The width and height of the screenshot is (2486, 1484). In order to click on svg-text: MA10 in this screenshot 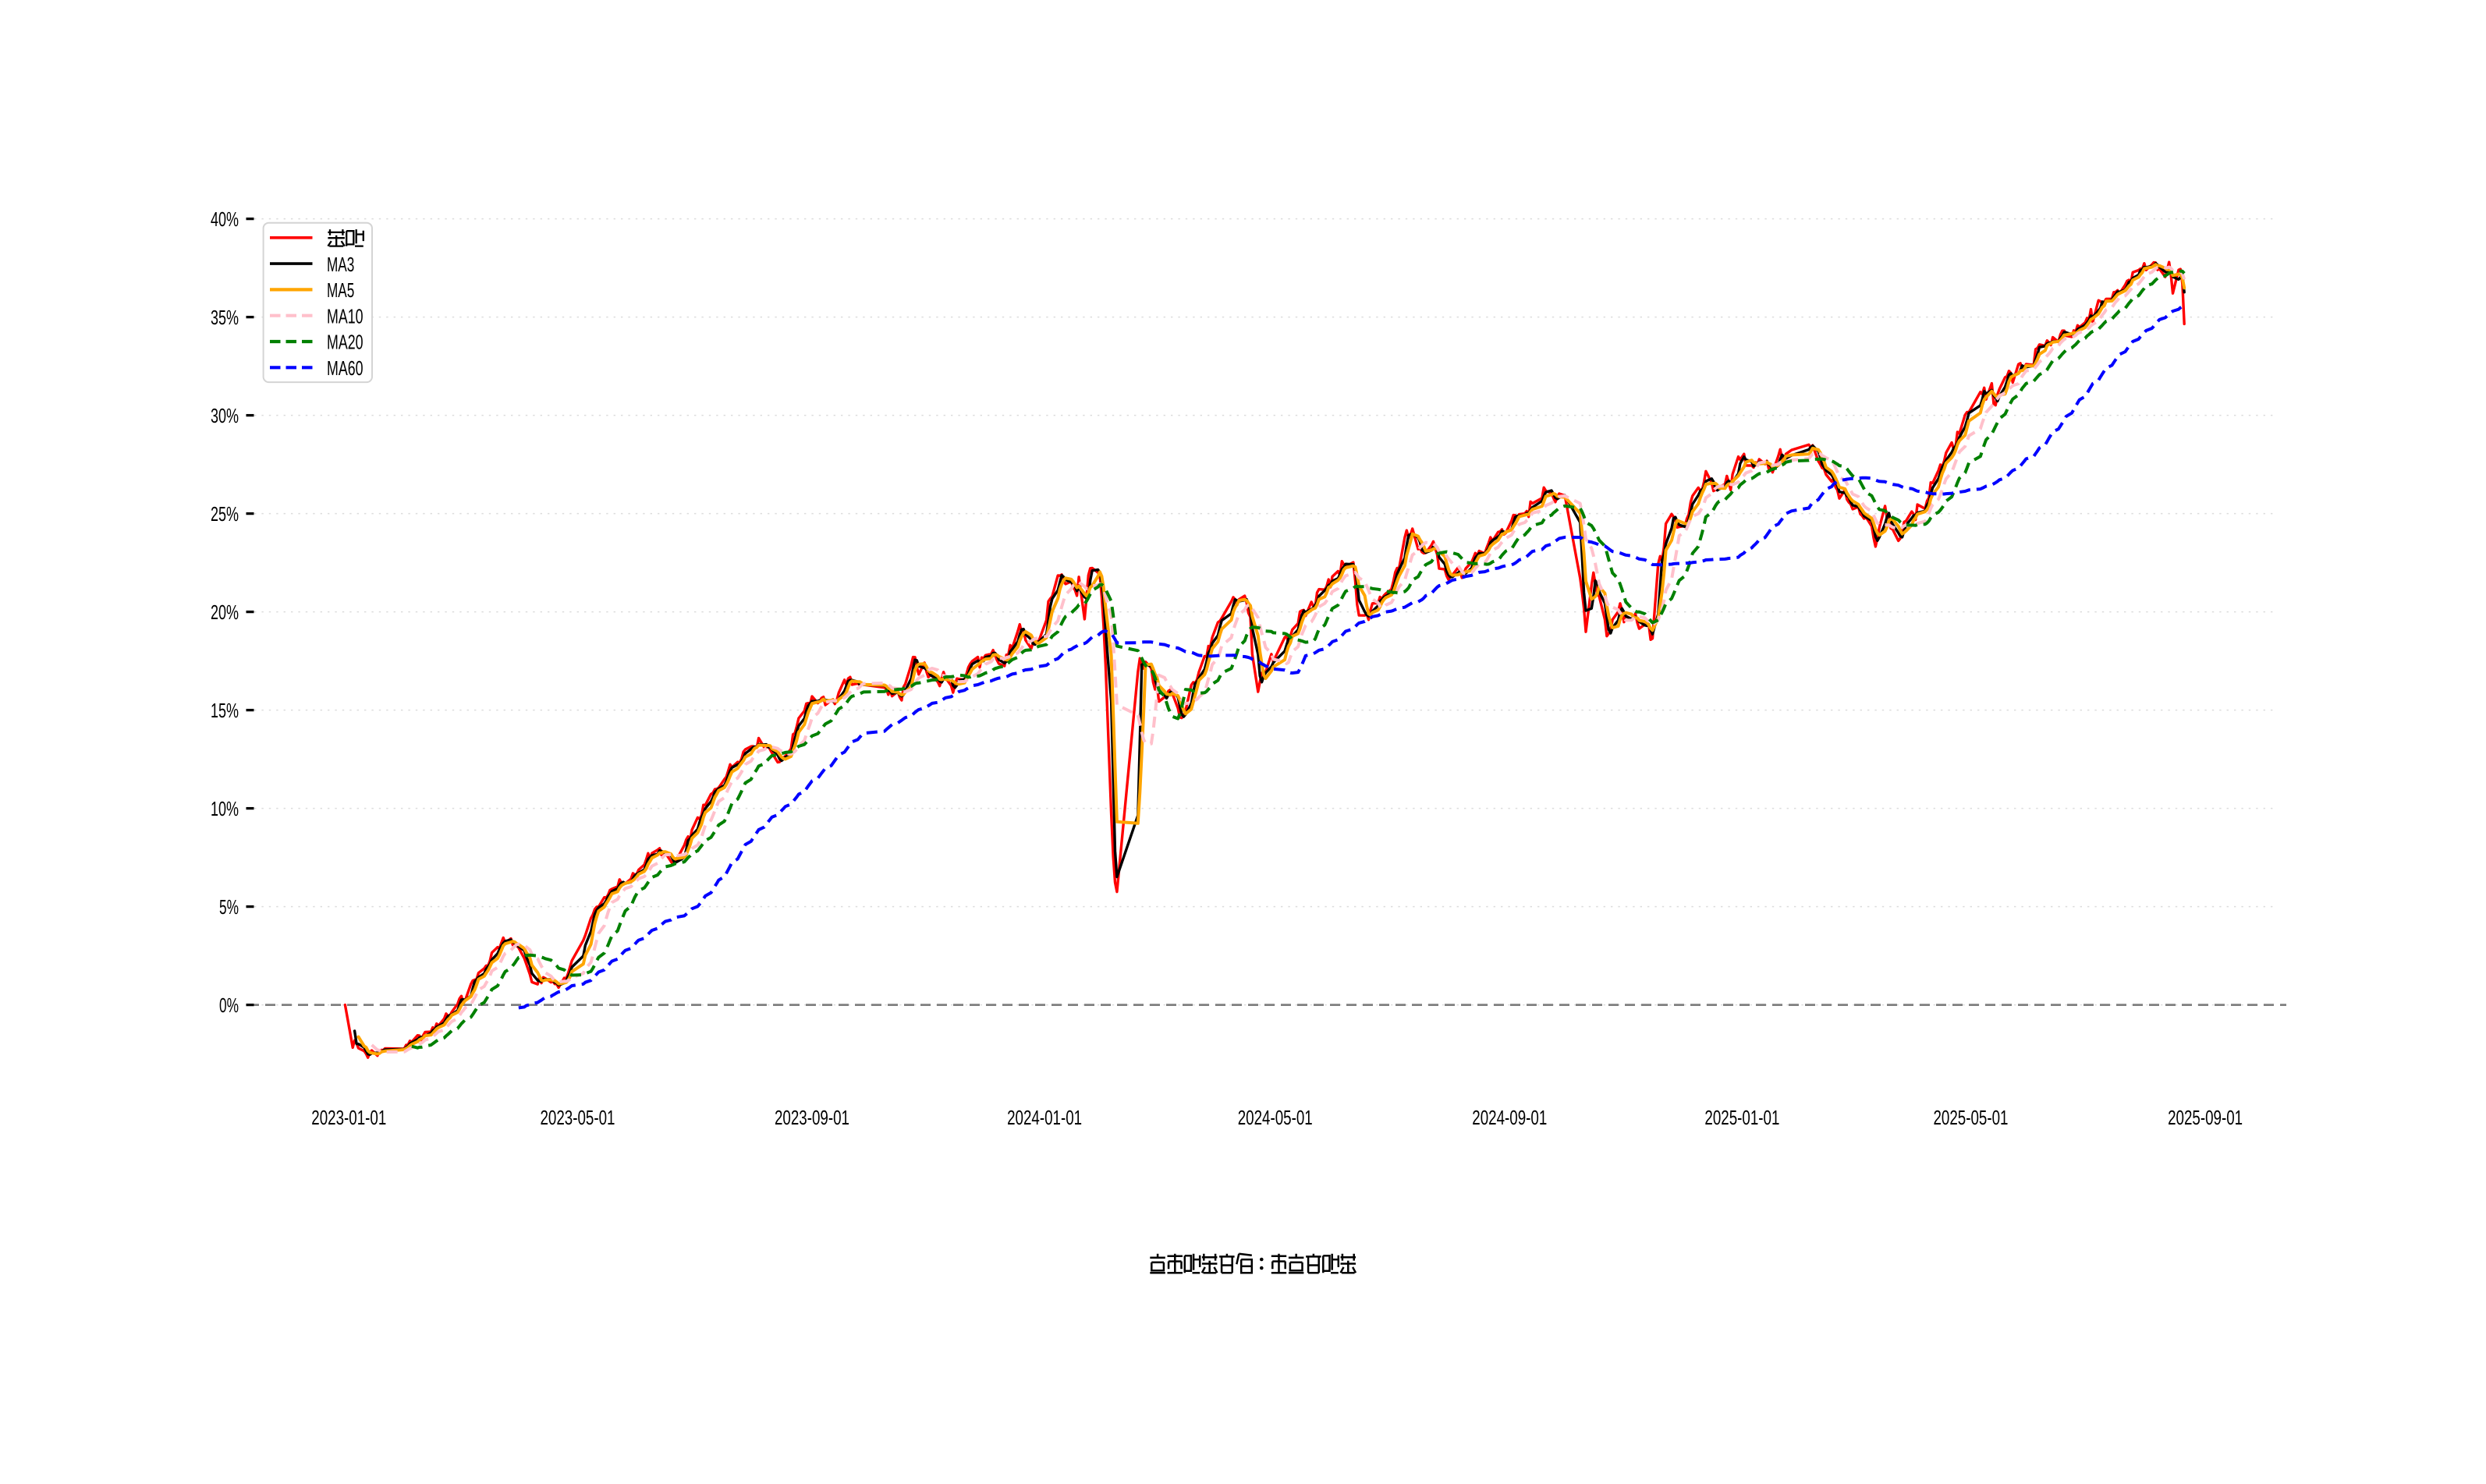, I will do `click(346, 316)`.